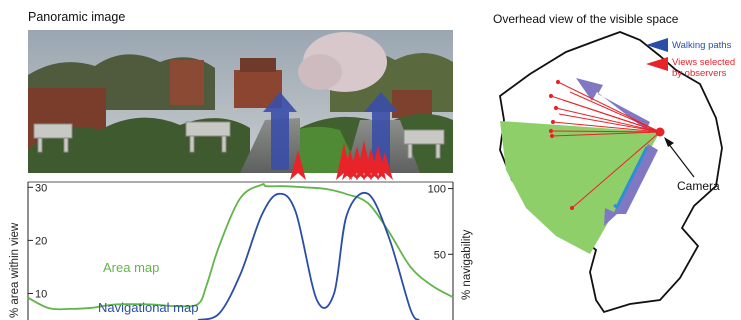 The width and height of the screenshot is (741, 320). What do you see at coordinates (698, 186) in the screenshot?
I see `camera-label: Camera` at bounding box center [698, 186].